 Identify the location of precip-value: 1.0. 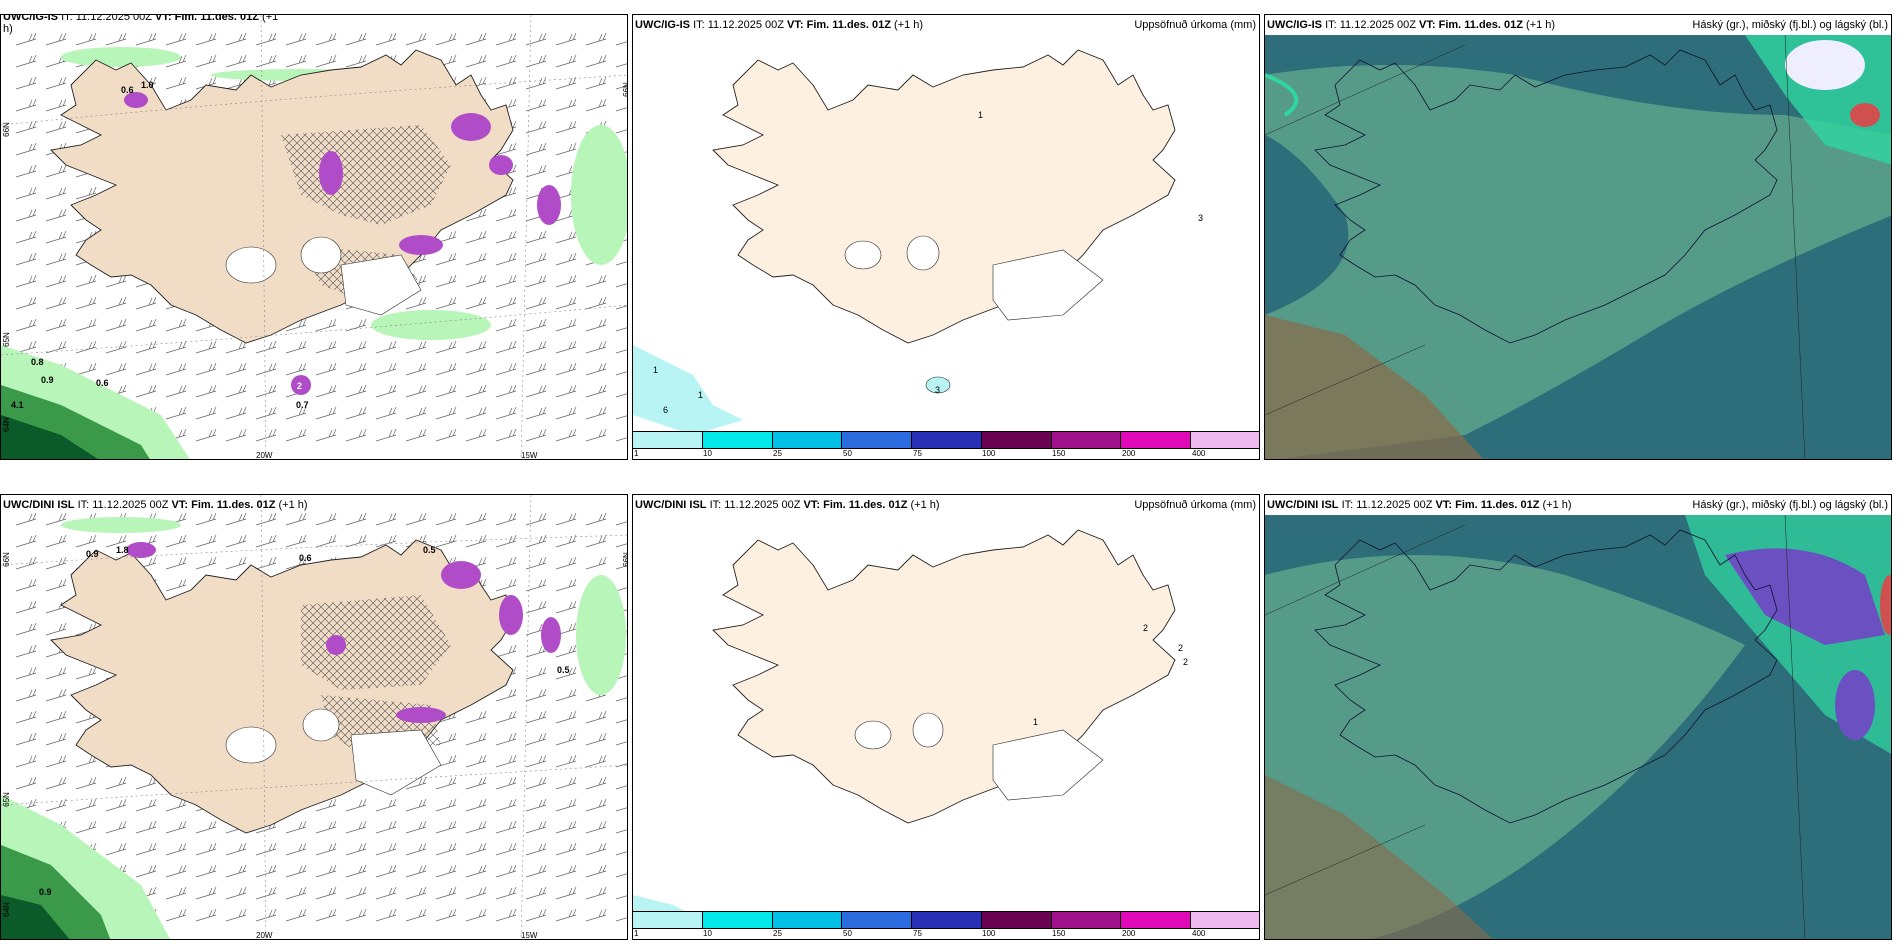
(147, 85).